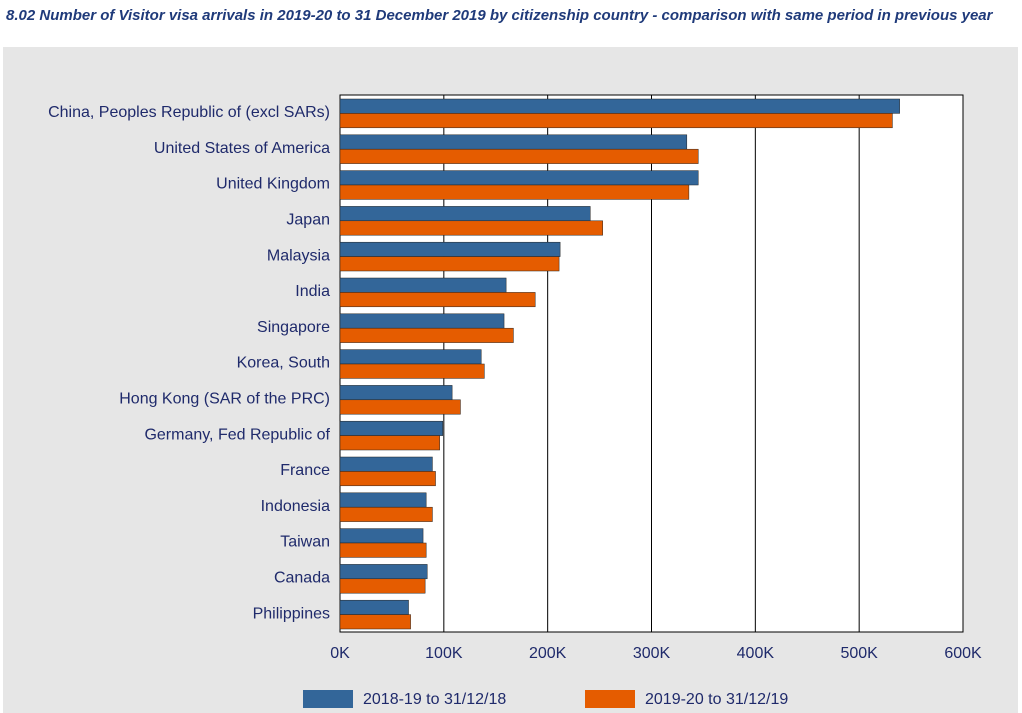 The image size is (1022, 713). Describe the element at coordinates (293, 327) in the screenshot. I see `y-tick-label: Singapore` at that location.